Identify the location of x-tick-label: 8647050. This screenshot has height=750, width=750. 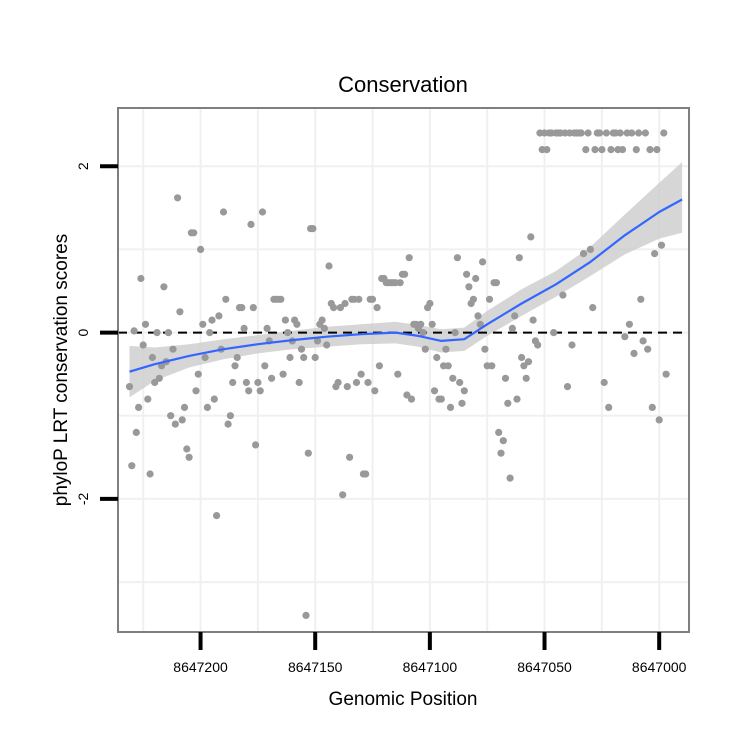
(544, 667).